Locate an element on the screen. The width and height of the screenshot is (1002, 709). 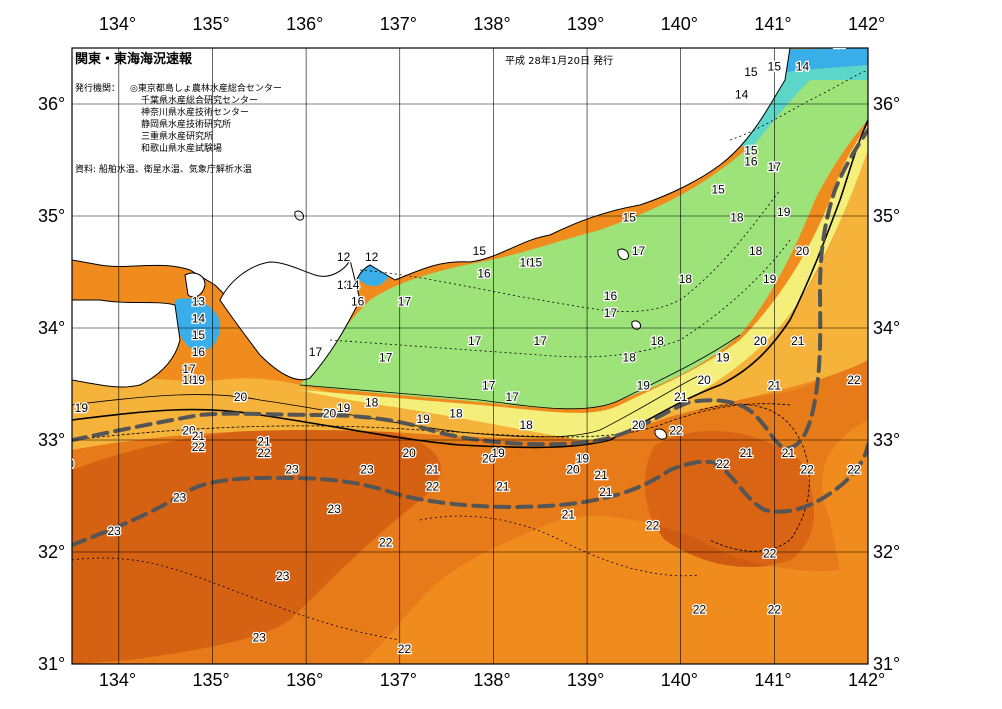
isotherm-label: 12 is located at coordinates (344, 257).